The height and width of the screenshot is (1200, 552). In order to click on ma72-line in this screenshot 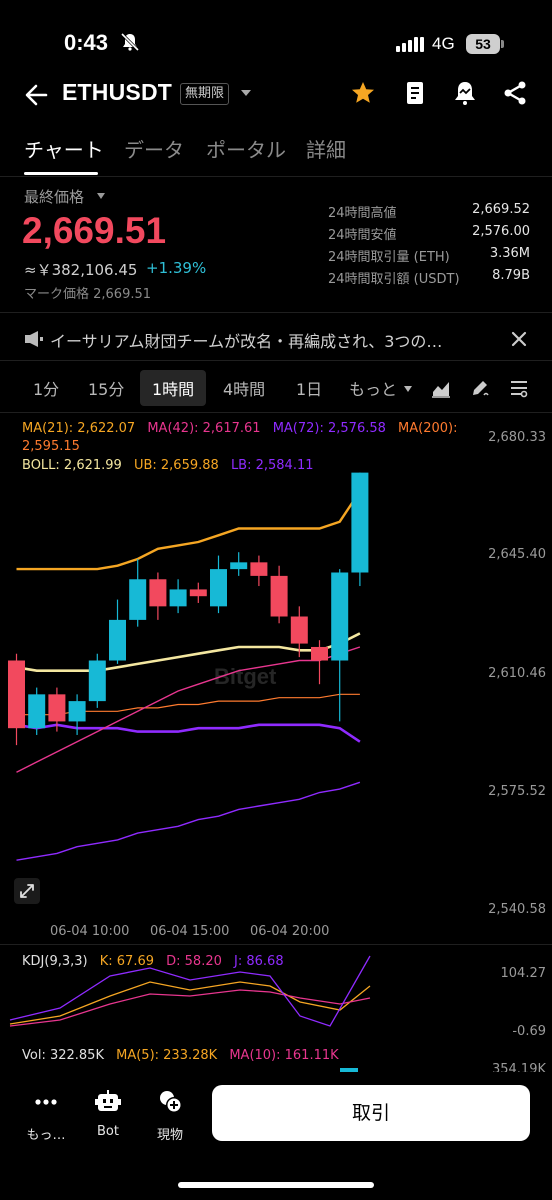, I will do `click(188, 821)`.